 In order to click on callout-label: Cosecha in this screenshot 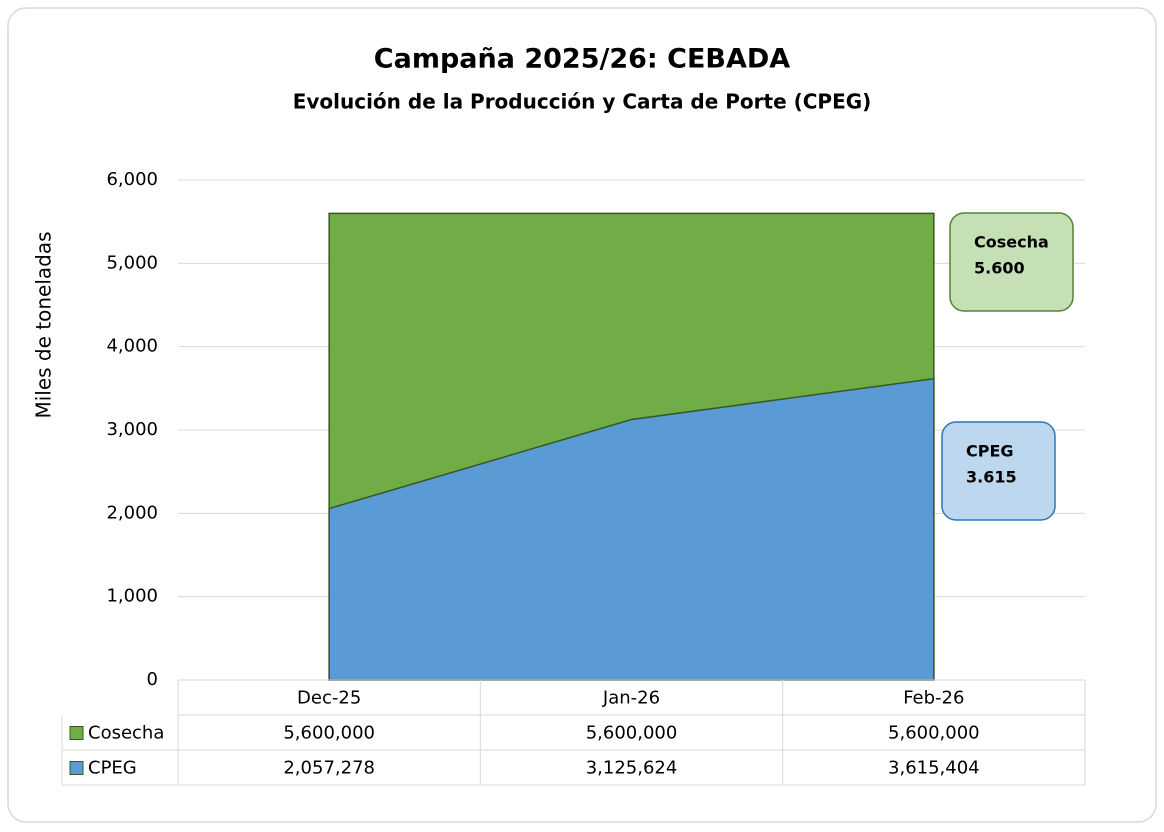, I will do `click(1011, 242)`.